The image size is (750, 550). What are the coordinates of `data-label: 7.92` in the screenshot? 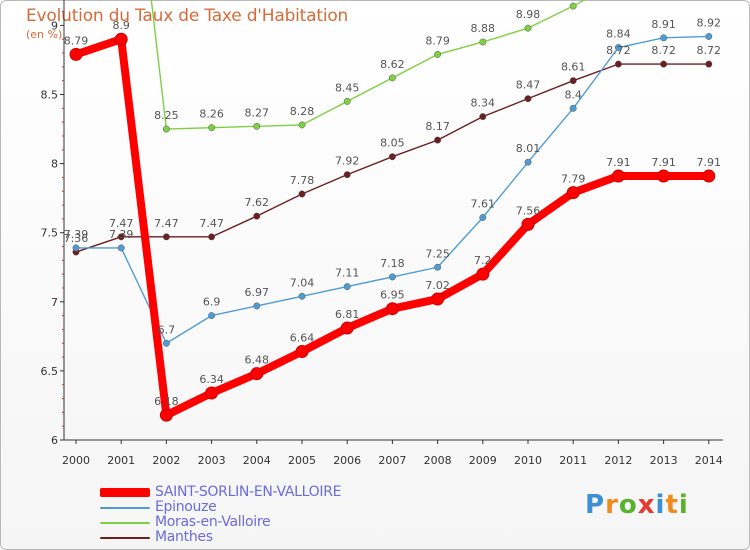 It's located at (347, 161).